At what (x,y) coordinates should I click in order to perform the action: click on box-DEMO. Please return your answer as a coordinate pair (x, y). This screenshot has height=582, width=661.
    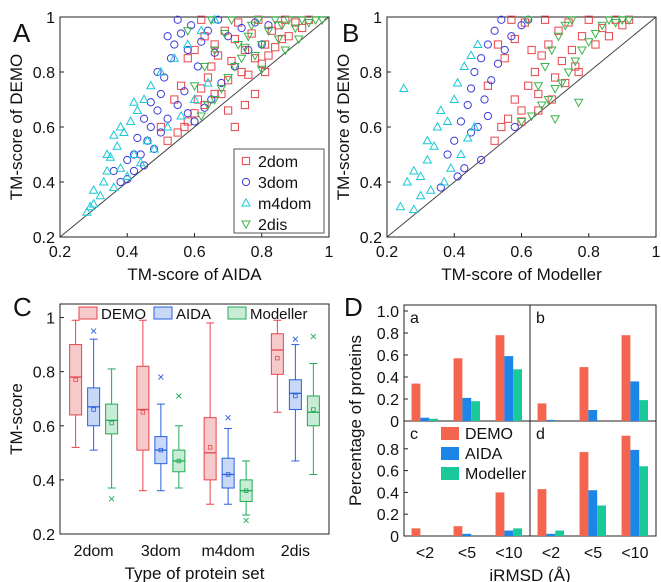
    Looking at the image, I should click on (143, 408).